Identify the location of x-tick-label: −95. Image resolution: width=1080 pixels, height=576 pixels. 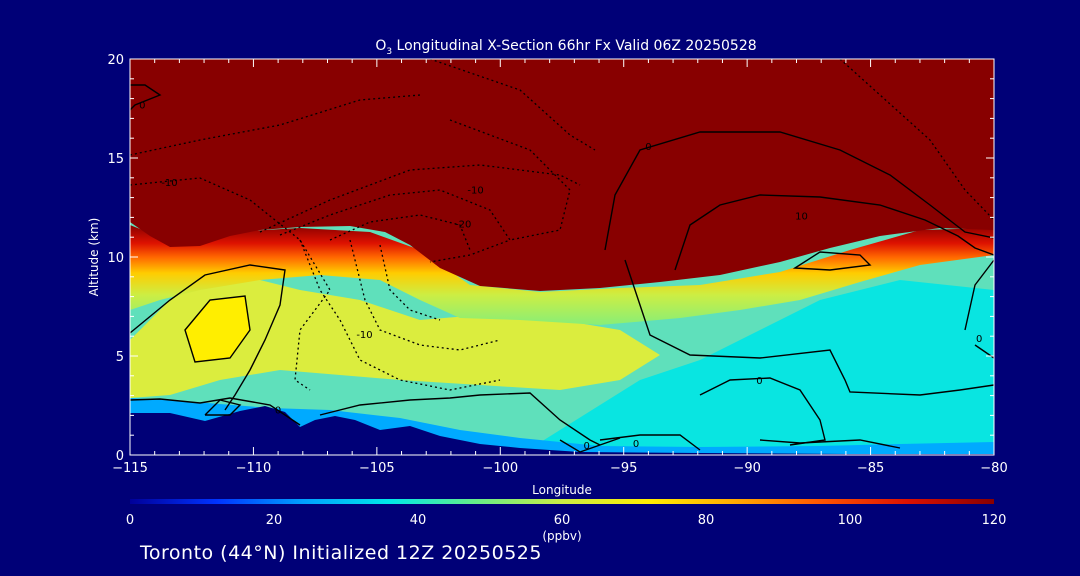
(623, 468).